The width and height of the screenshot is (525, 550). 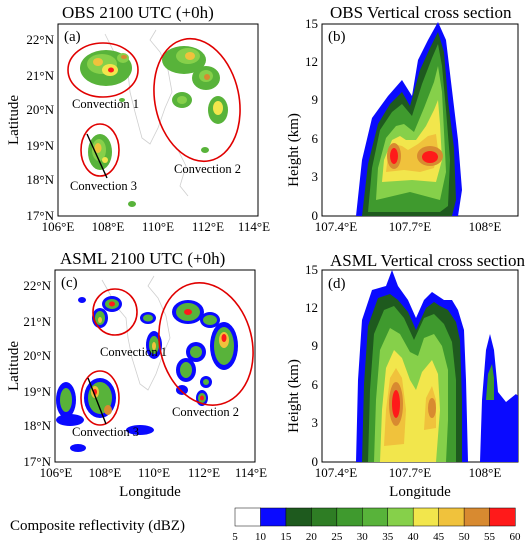 I want to click on coastline, so click(x=183, y=173).